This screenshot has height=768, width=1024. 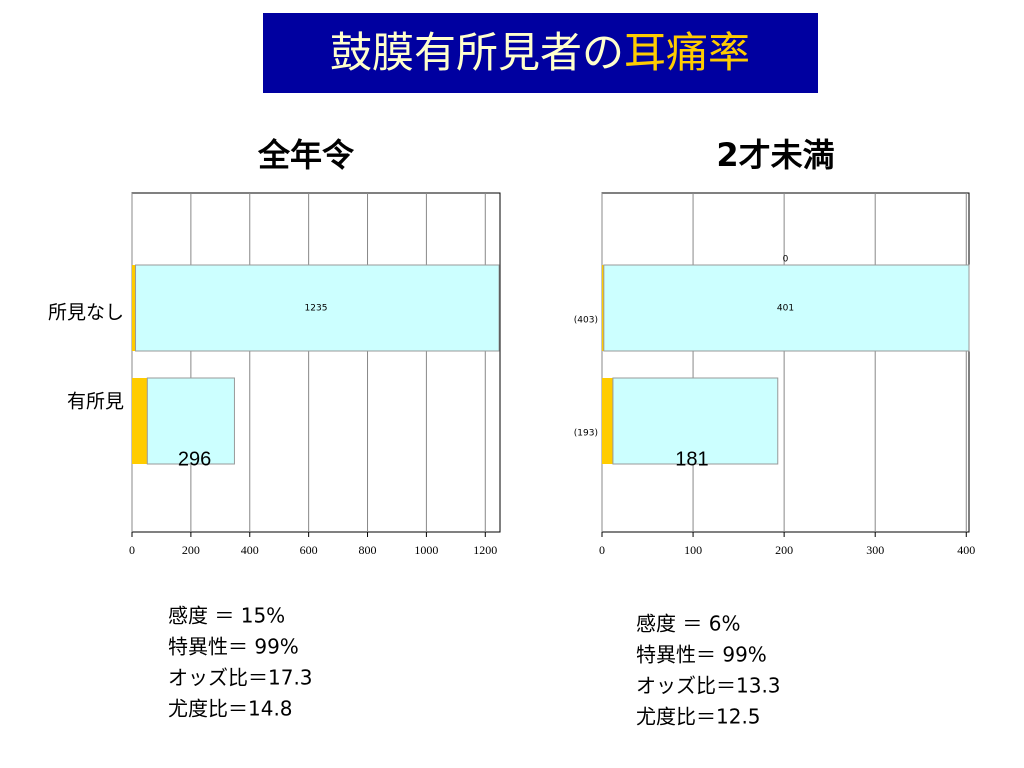 I want to click on title-part: 鼓膜有所見者の, so click(x=477, y=52).